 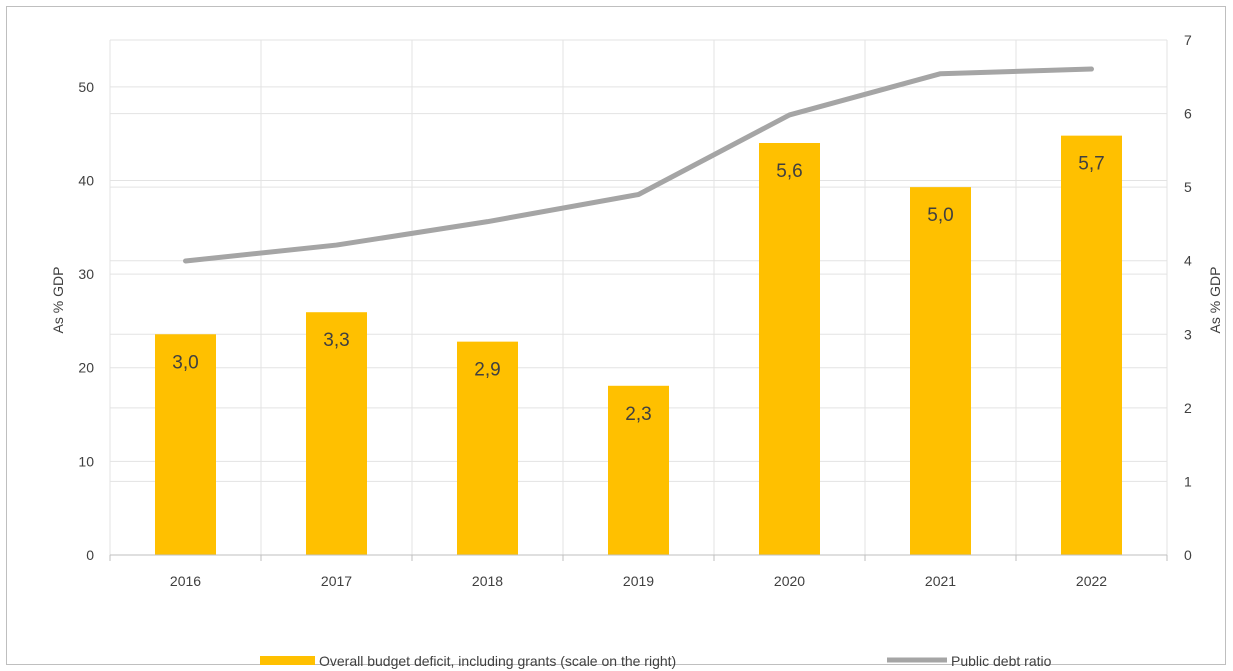 I want to click on bar-2017, so click(x=336, y=433).